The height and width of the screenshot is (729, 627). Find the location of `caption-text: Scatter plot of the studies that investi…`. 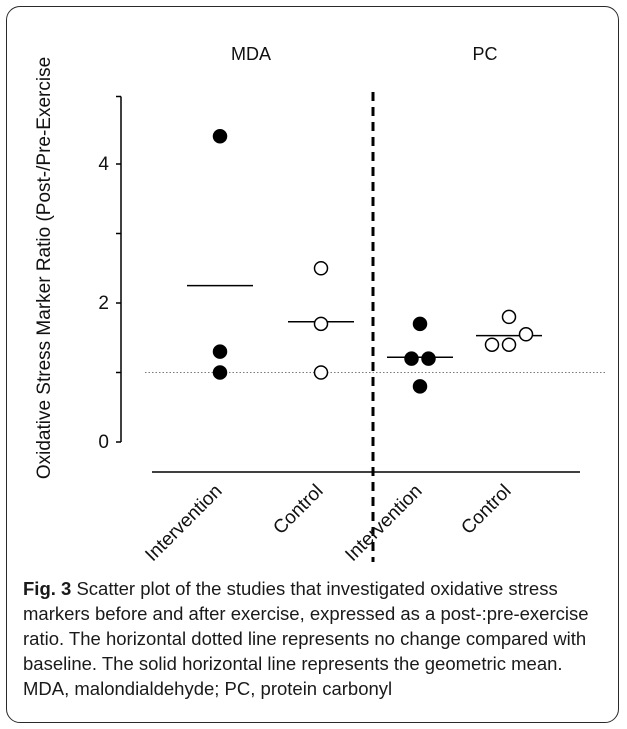

caption-text: Scatter plot of the studies that investi… is located at coordinates (306, 638).